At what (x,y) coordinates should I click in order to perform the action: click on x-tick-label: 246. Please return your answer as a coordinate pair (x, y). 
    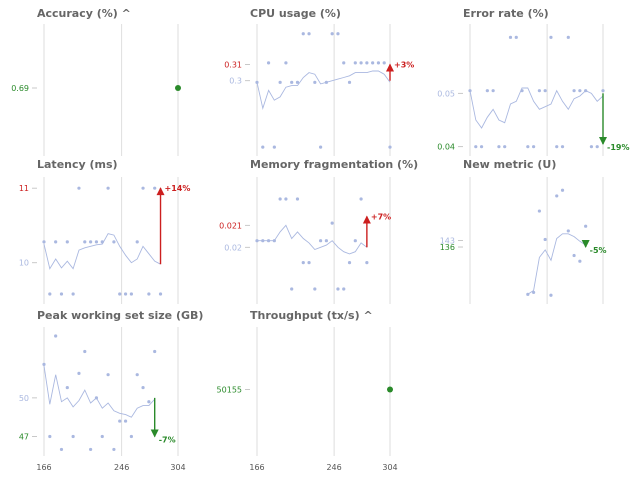
    Looking at the image, I should click on (333, 467).